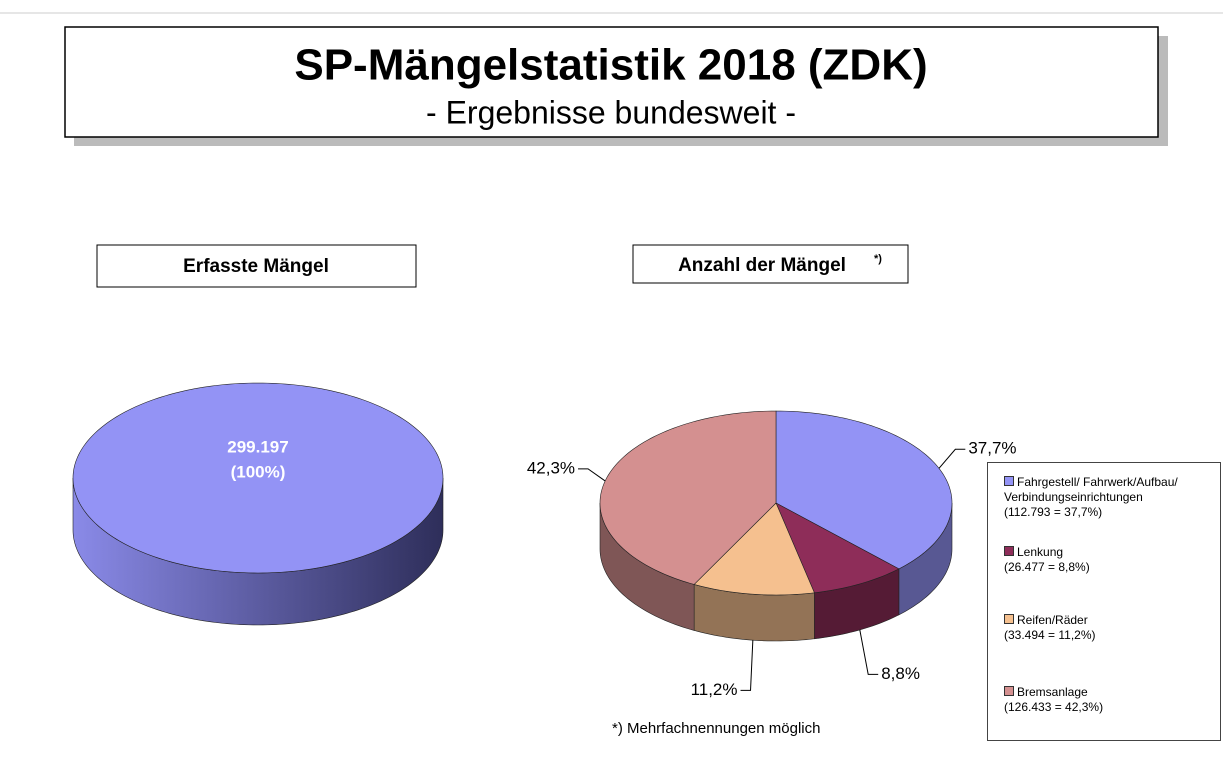 The height and width of the screenshot is (762, 1223). I want to click on data-label: 11,2%, so click(714, 689).